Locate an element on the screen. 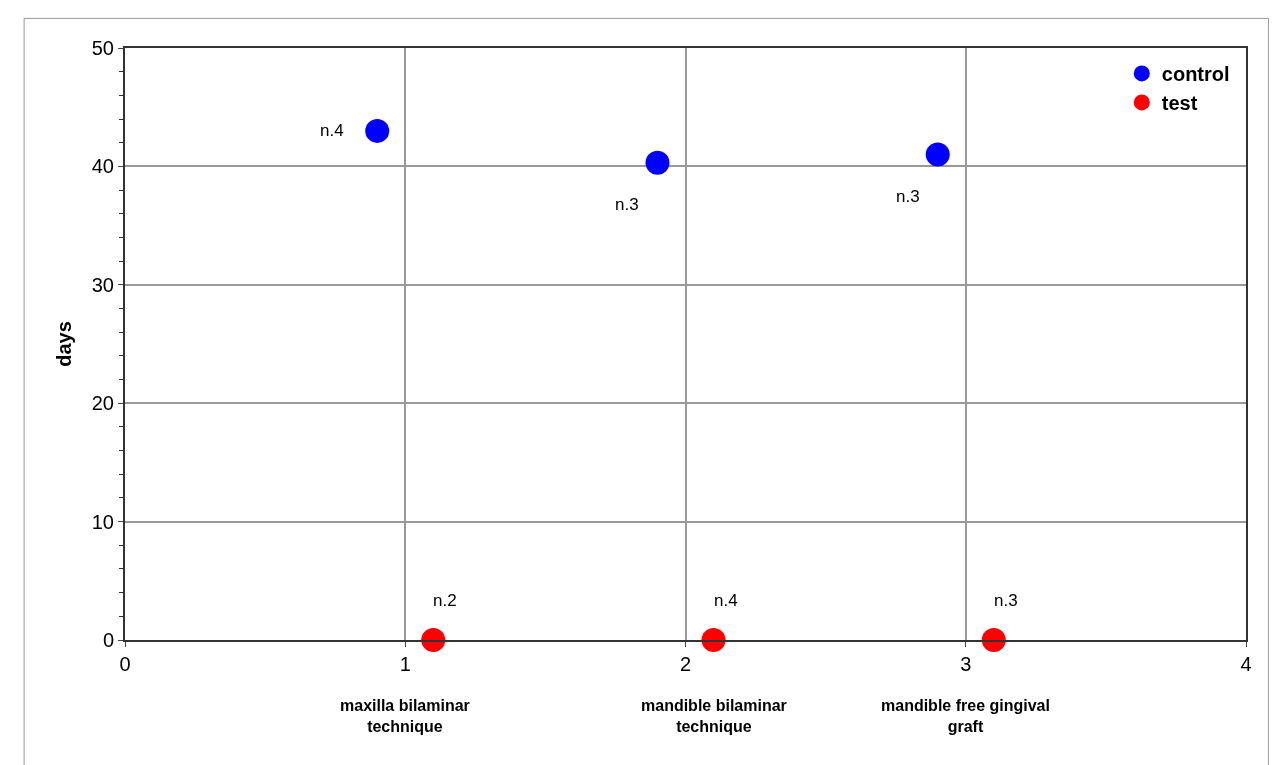 The width and height of the screenshot is (1274, 765). text: mandible bilaminar technique is located at coordinates (714, 716).